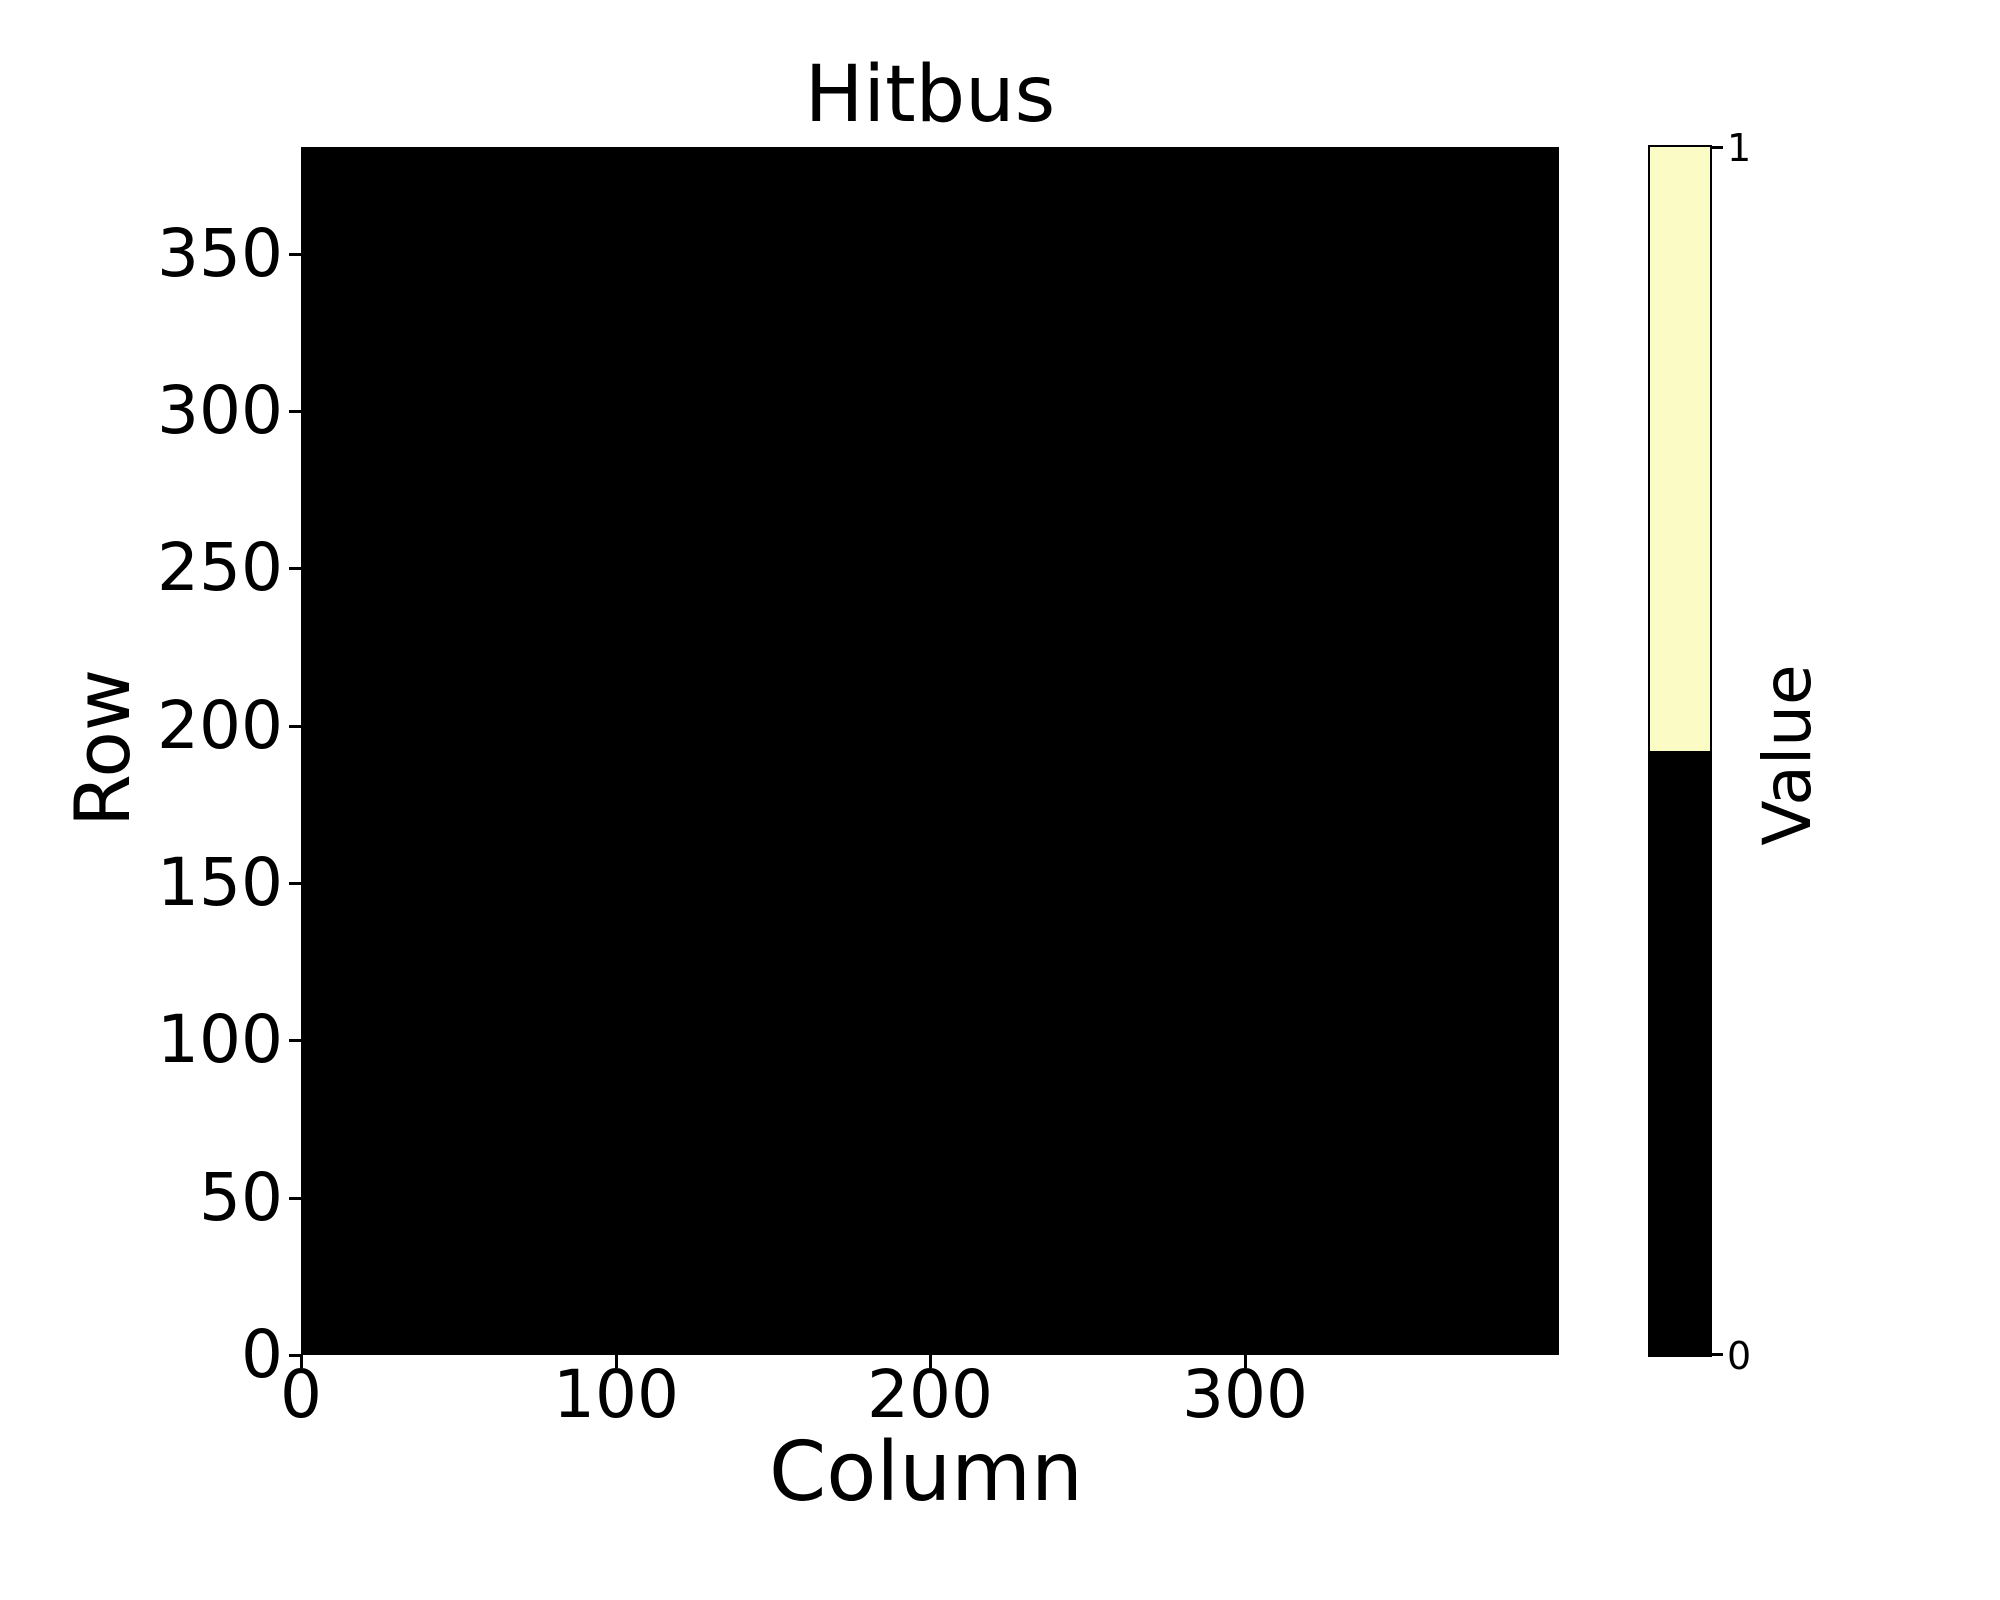  I want to click on colorbar-tick-label: 0, so click(1739, 1356).